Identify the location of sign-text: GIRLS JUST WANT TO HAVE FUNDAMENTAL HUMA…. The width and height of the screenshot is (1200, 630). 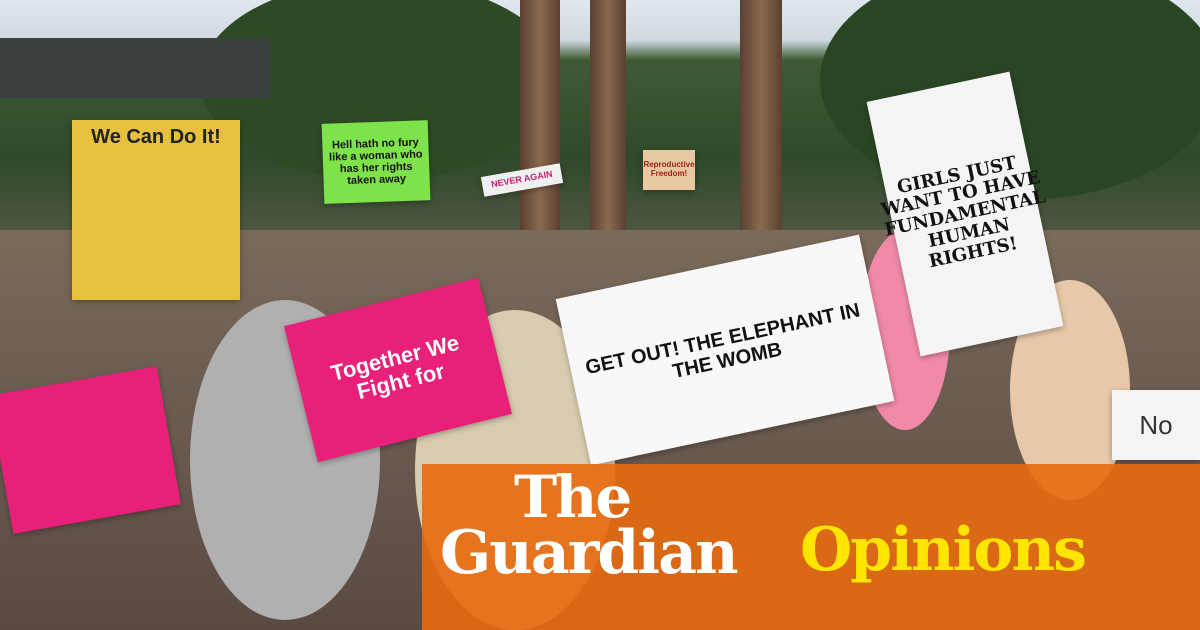
(963, 211).